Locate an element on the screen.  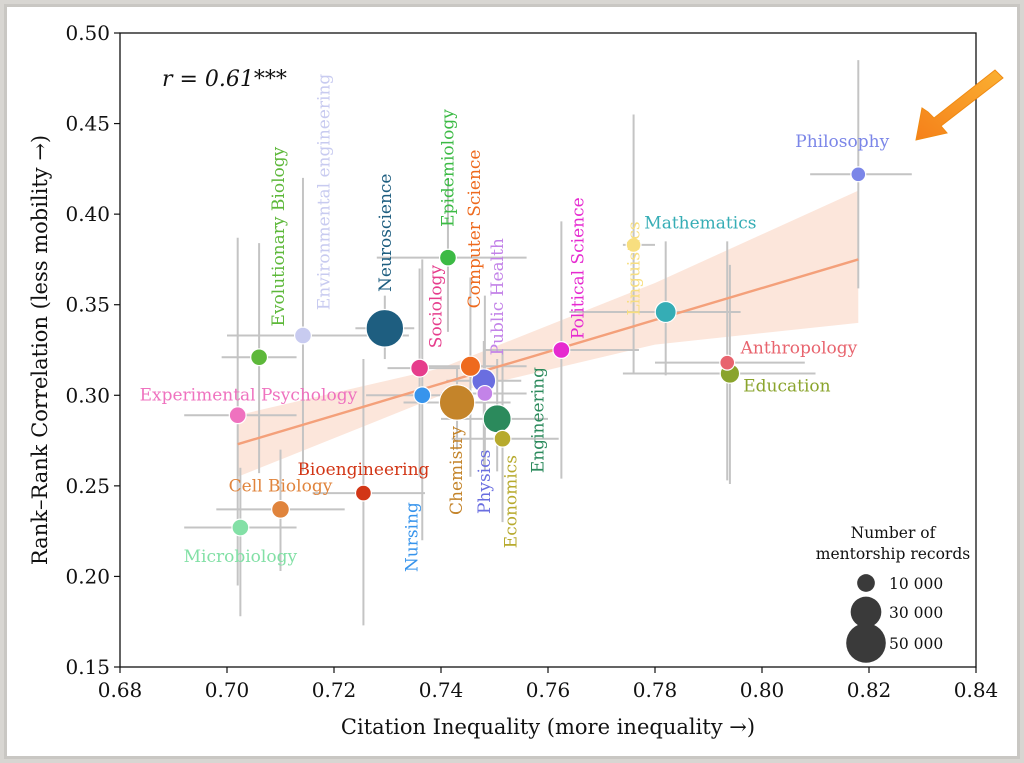
label-linguistics: Linguistics is located at coordinates (635, 268).